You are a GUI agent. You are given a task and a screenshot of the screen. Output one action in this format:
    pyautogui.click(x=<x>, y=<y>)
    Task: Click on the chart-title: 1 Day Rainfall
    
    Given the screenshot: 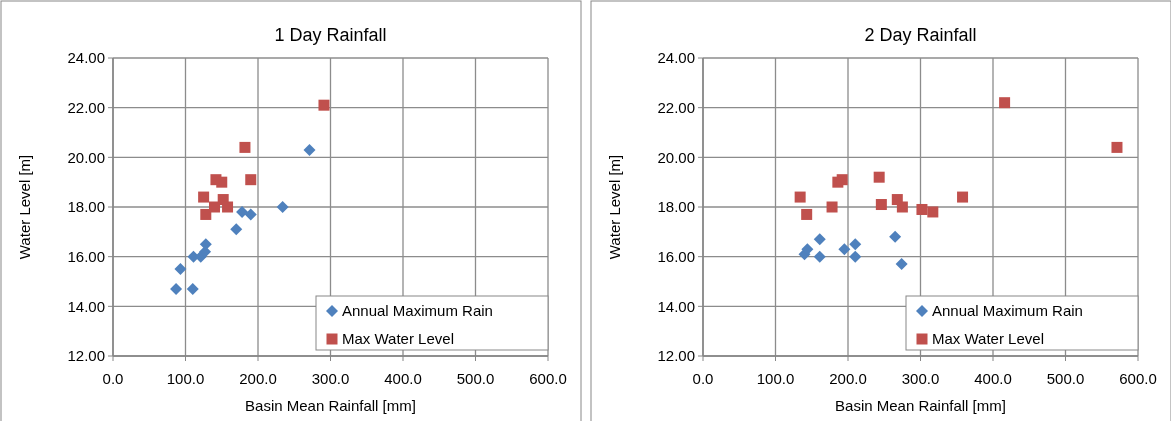 What is the action you would take?
    pyautogui.click(x=330, y=35)
    